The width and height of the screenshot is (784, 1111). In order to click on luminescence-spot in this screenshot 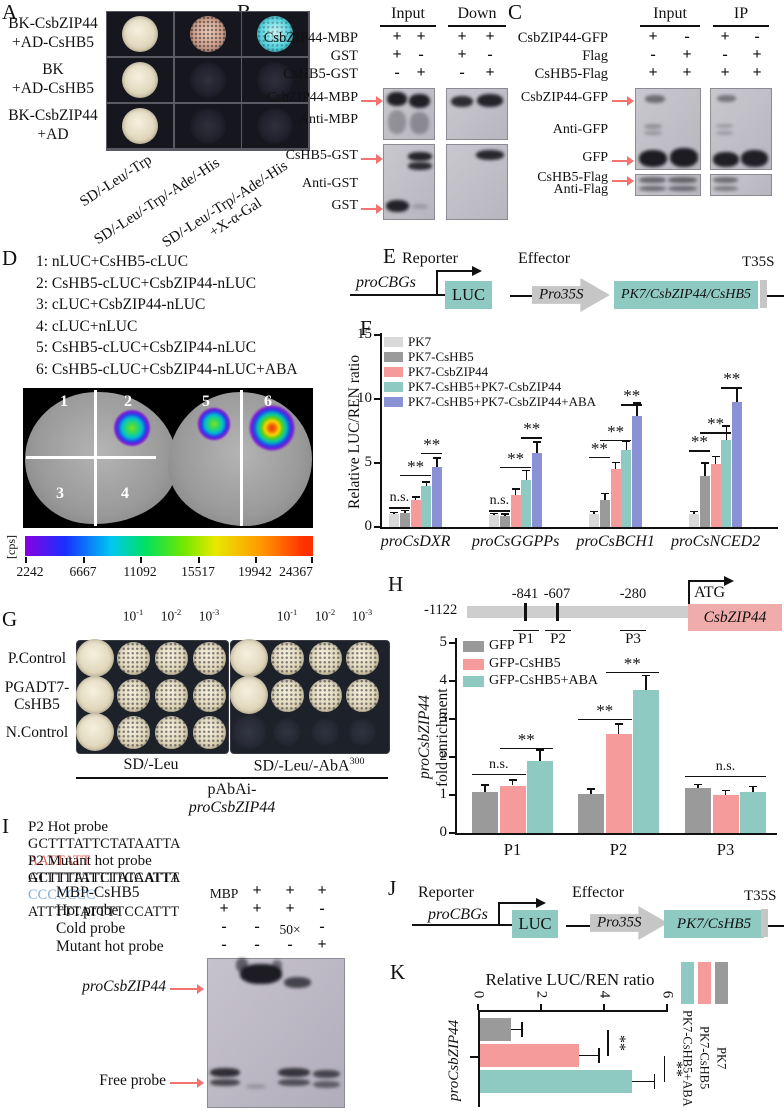, I will do `click(214, 424)`.